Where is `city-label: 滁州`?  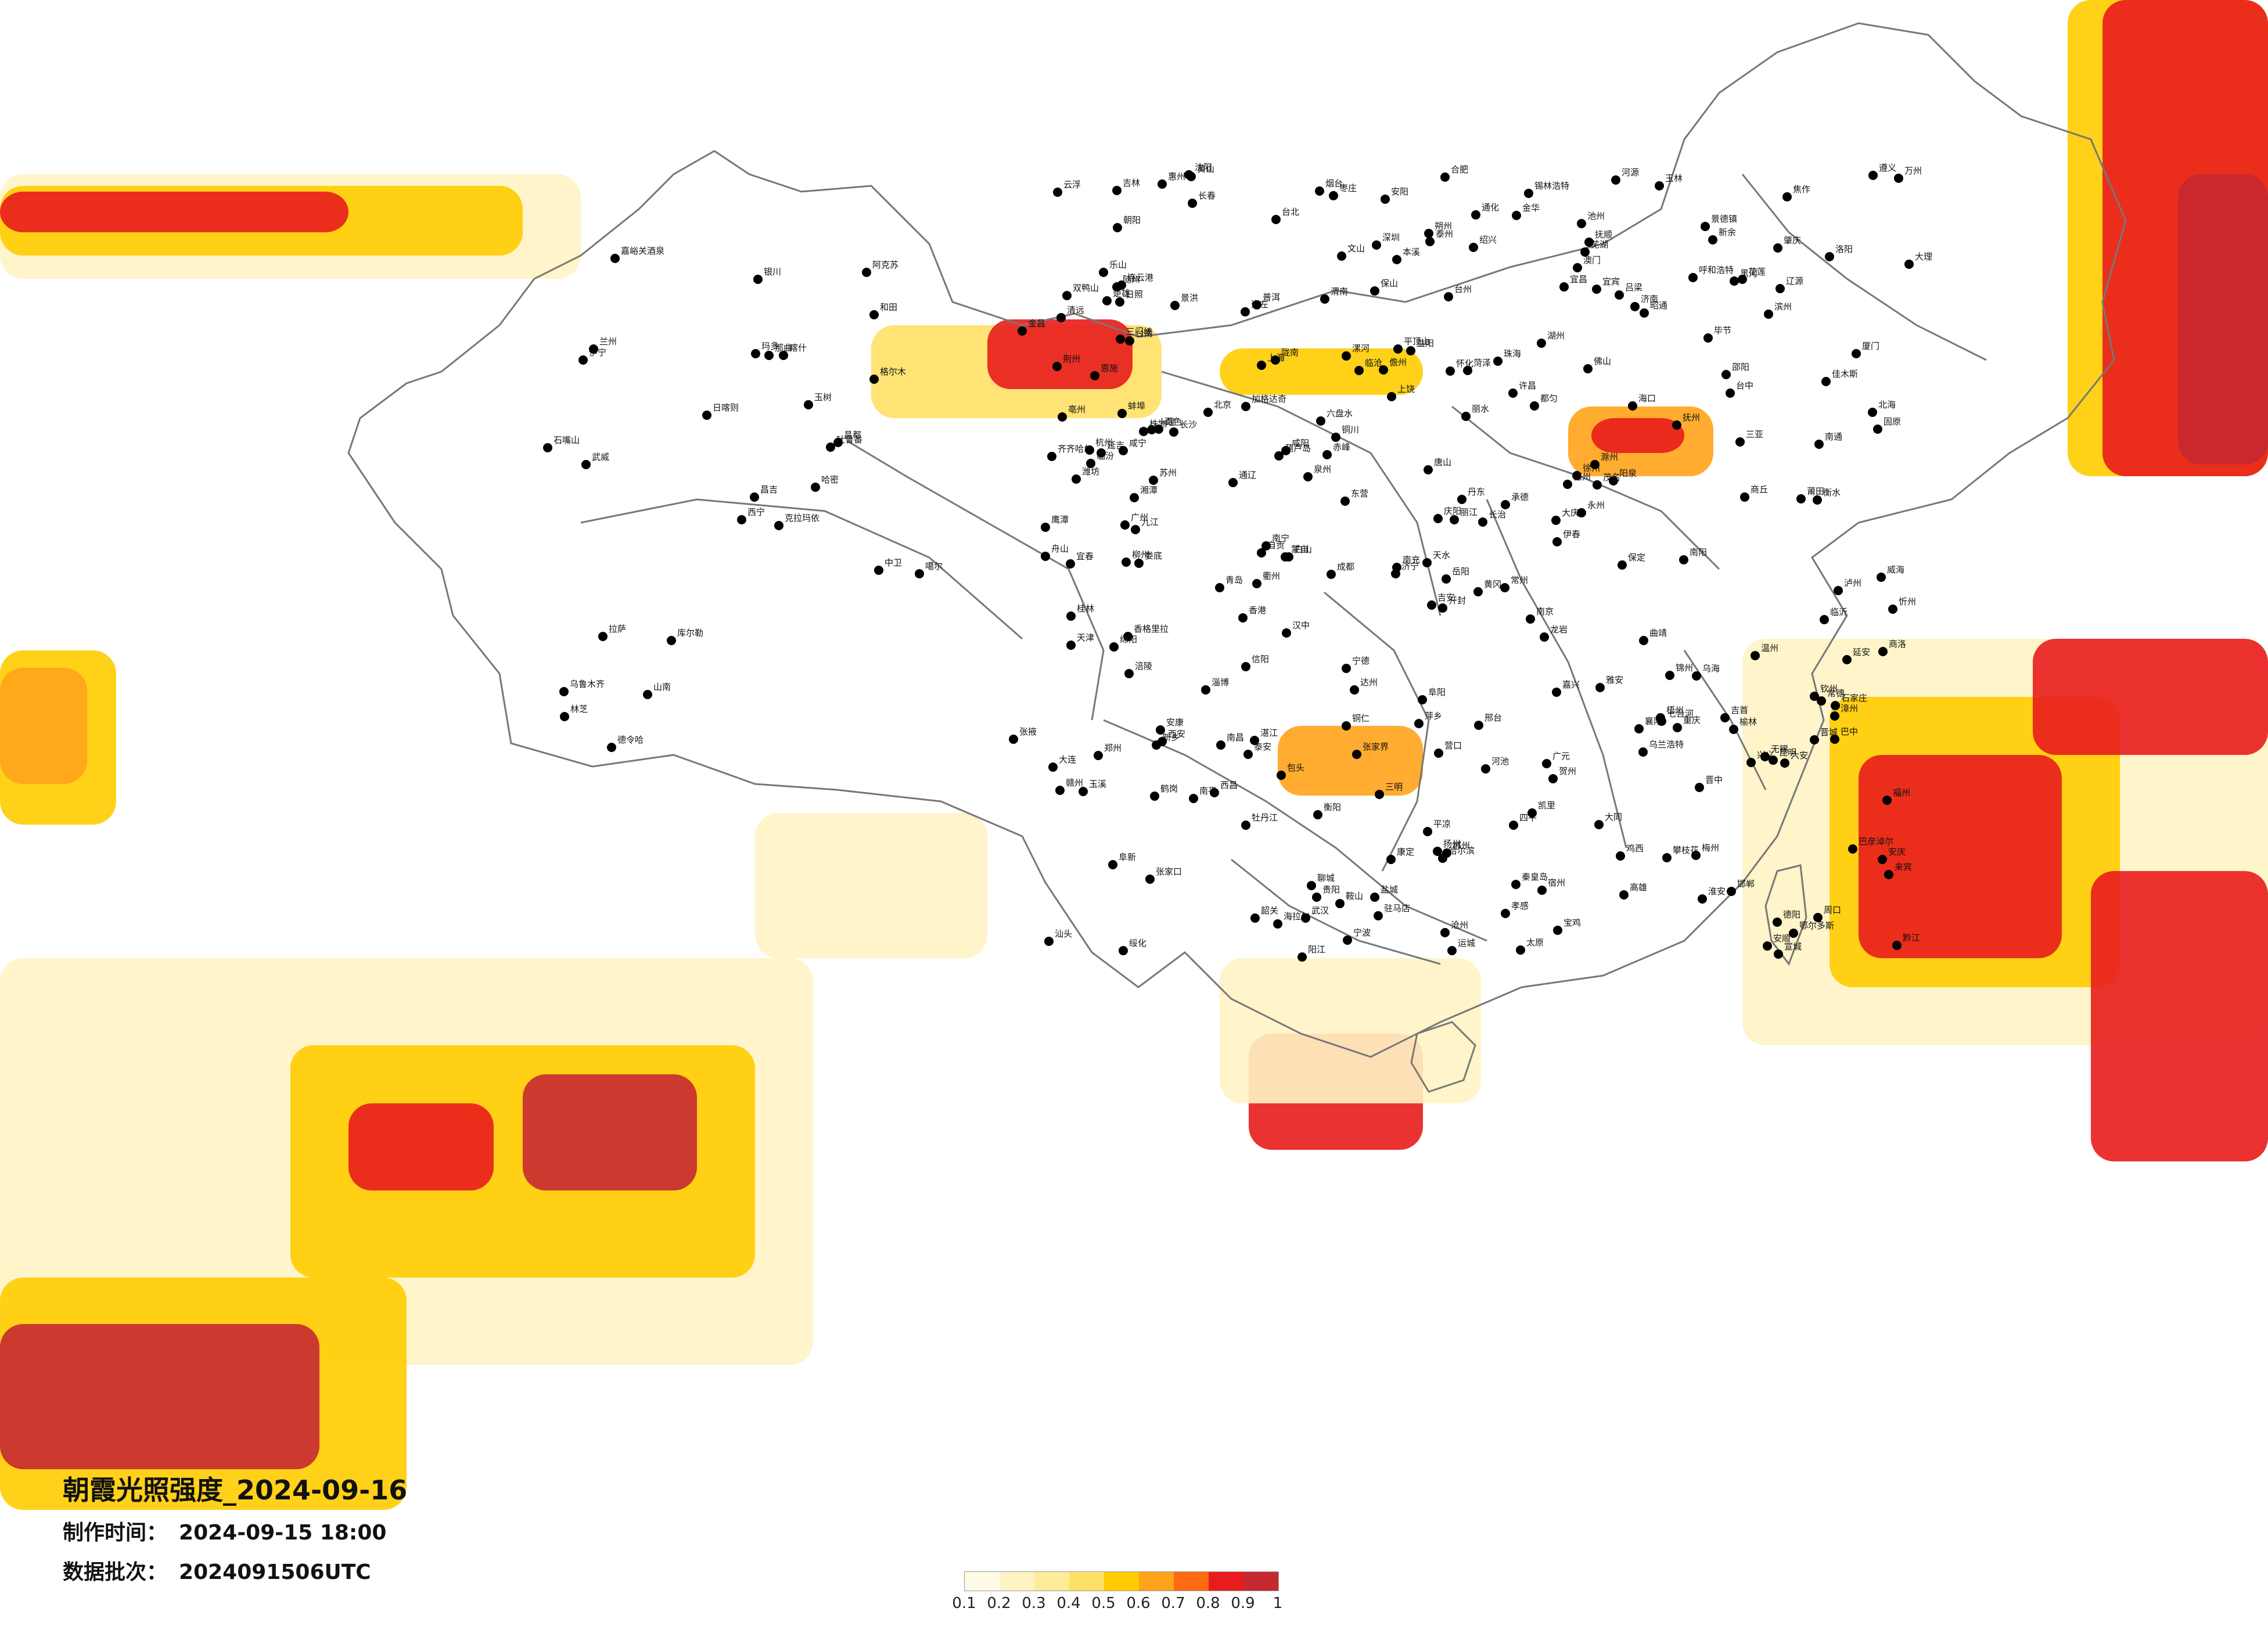 city-label: 滁州 is located at coordinates (1609, 457).